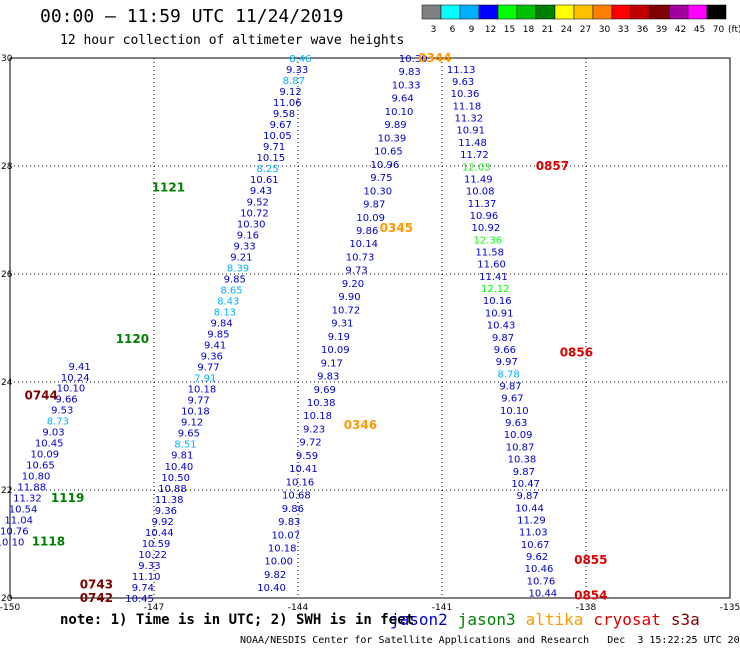  What do you see at coordinates (192, 423) in the screenshot?
I see `wave-height-label: 9.12` at bounding box center [192, 423].